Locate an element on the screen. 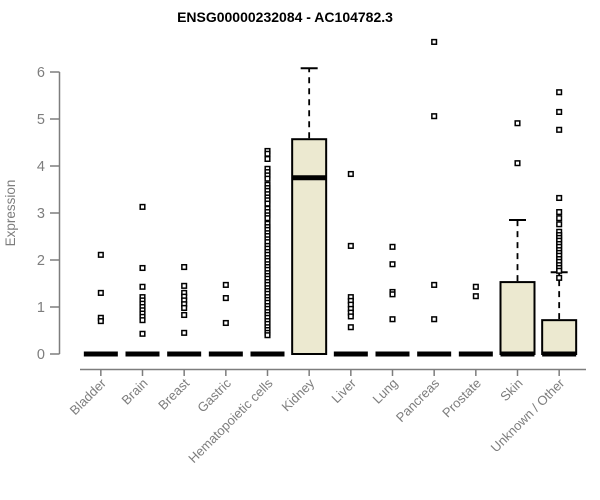  chart-title: ENSG00000232084 - AC104782.3 is located at coordinates (285, 17).